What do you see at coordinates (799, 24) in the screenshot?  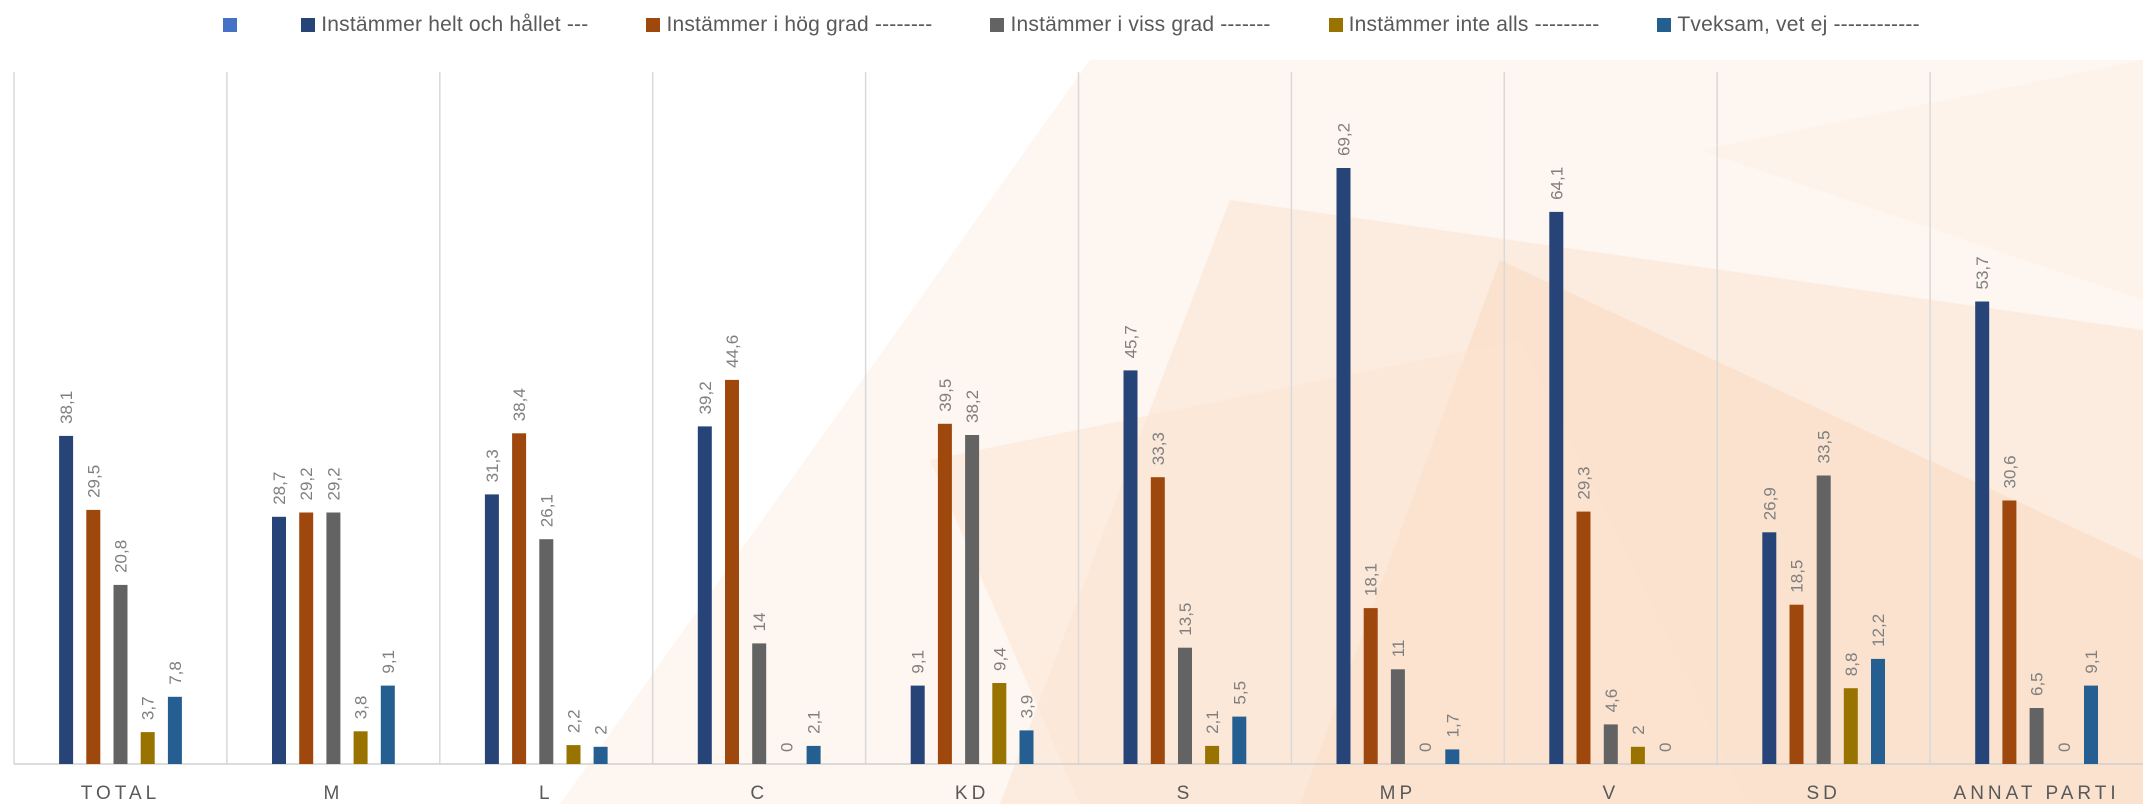 I see `legend-label: Instämmer i hög grad --------` at bounding box center [799, 24].